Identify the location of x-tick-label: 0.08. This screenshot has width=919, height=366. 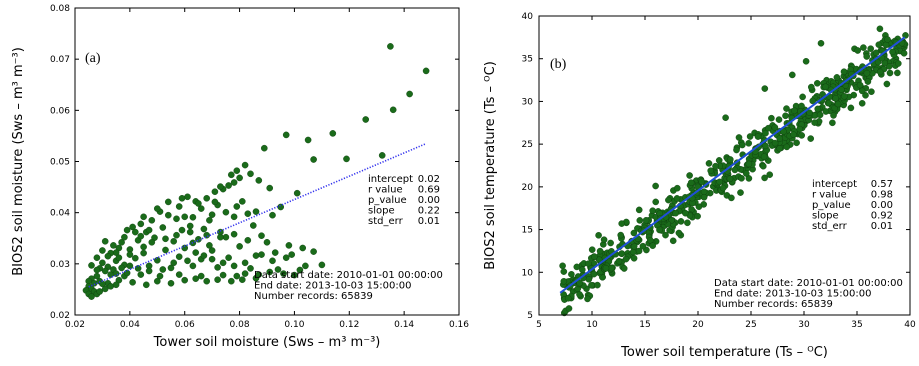
(240, 325).